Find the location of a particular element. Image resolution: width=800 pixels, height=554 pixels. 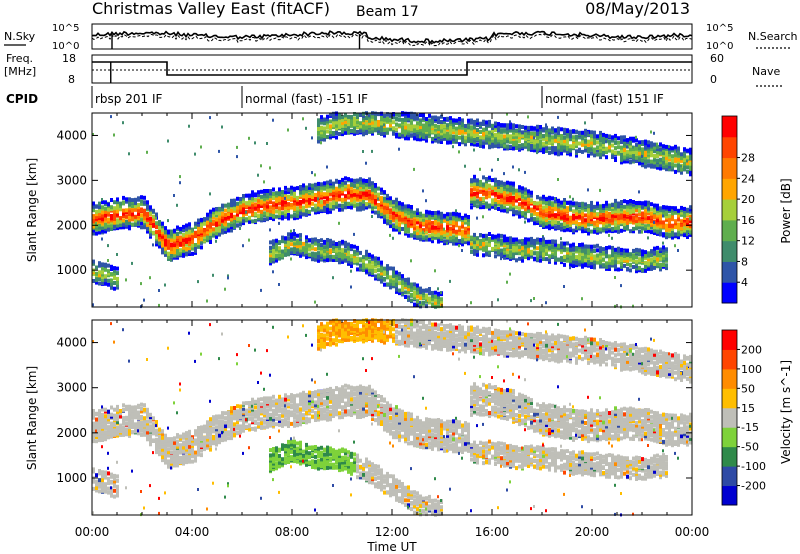

freq-unit: [MHz] is located at coordinates (20, 71).